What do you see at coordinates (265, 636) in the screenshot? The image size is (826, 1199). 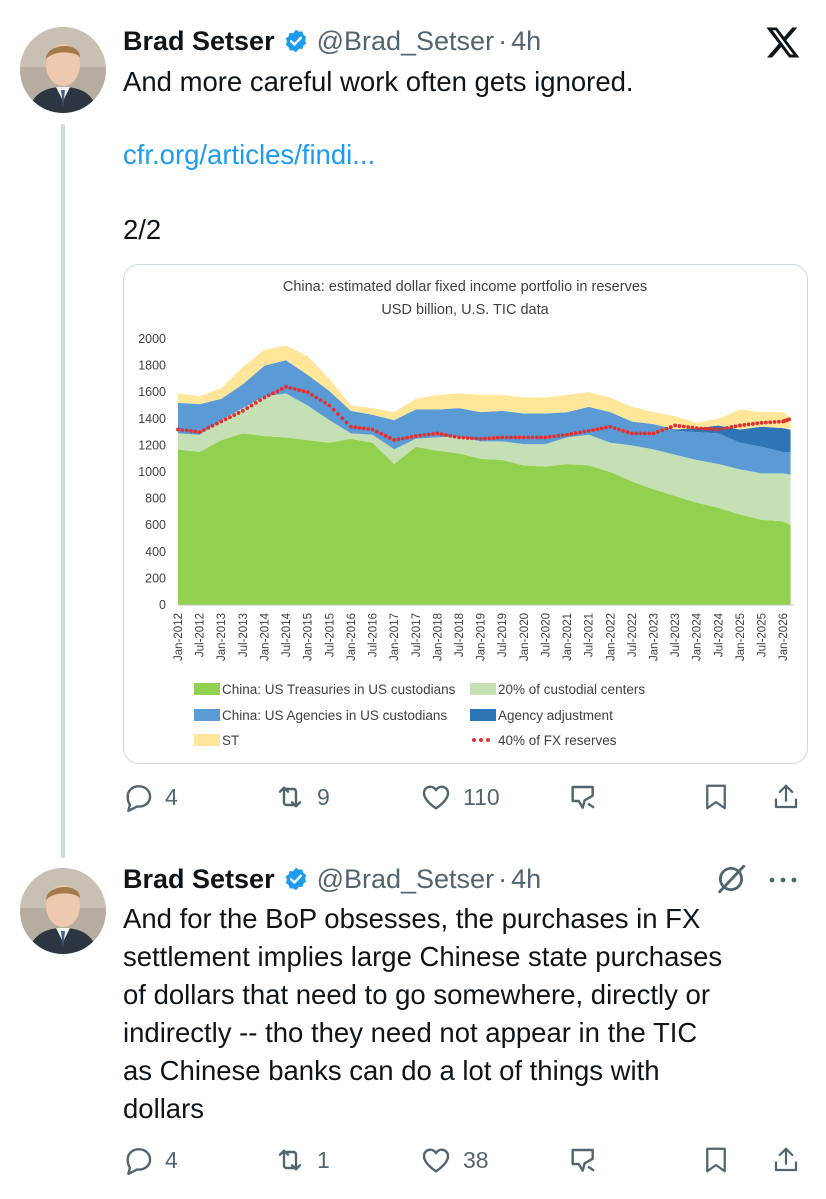 I see `x-tick-label: Jan-2014` at bounding box center [265, 636].